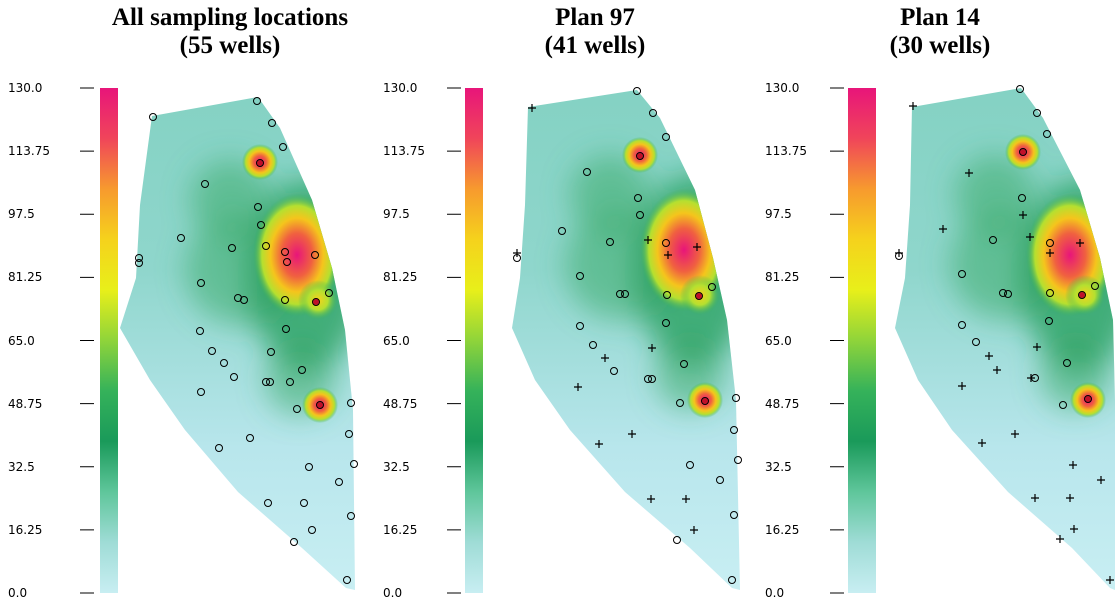  I want to click on panel-title: Plan 97 (41 wells), so click(595, 32).